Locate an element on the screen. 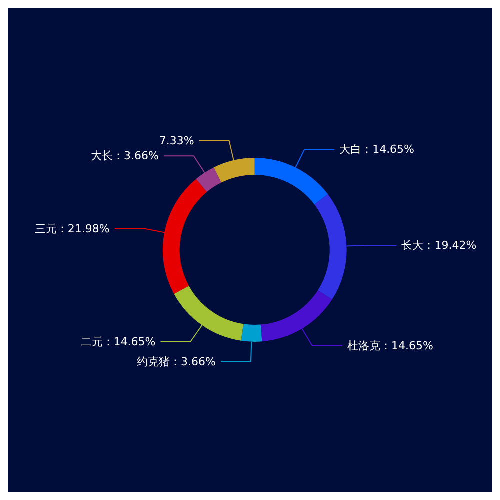 Image resolution: width=500 pixels, height=500 pixels. data-label: 7.33% is located at coordinates (176, 141).